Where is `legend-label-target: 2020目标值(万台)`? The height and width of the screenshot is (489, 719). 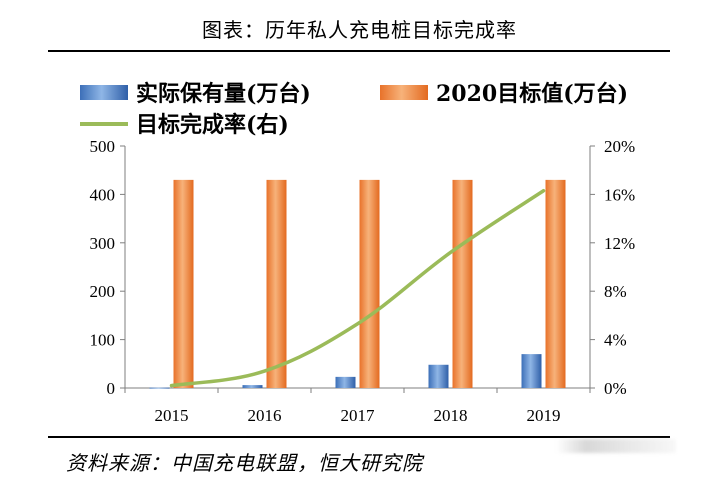
legend-label-target: 2020目标值(万台) is located at coordinates (532, 94).